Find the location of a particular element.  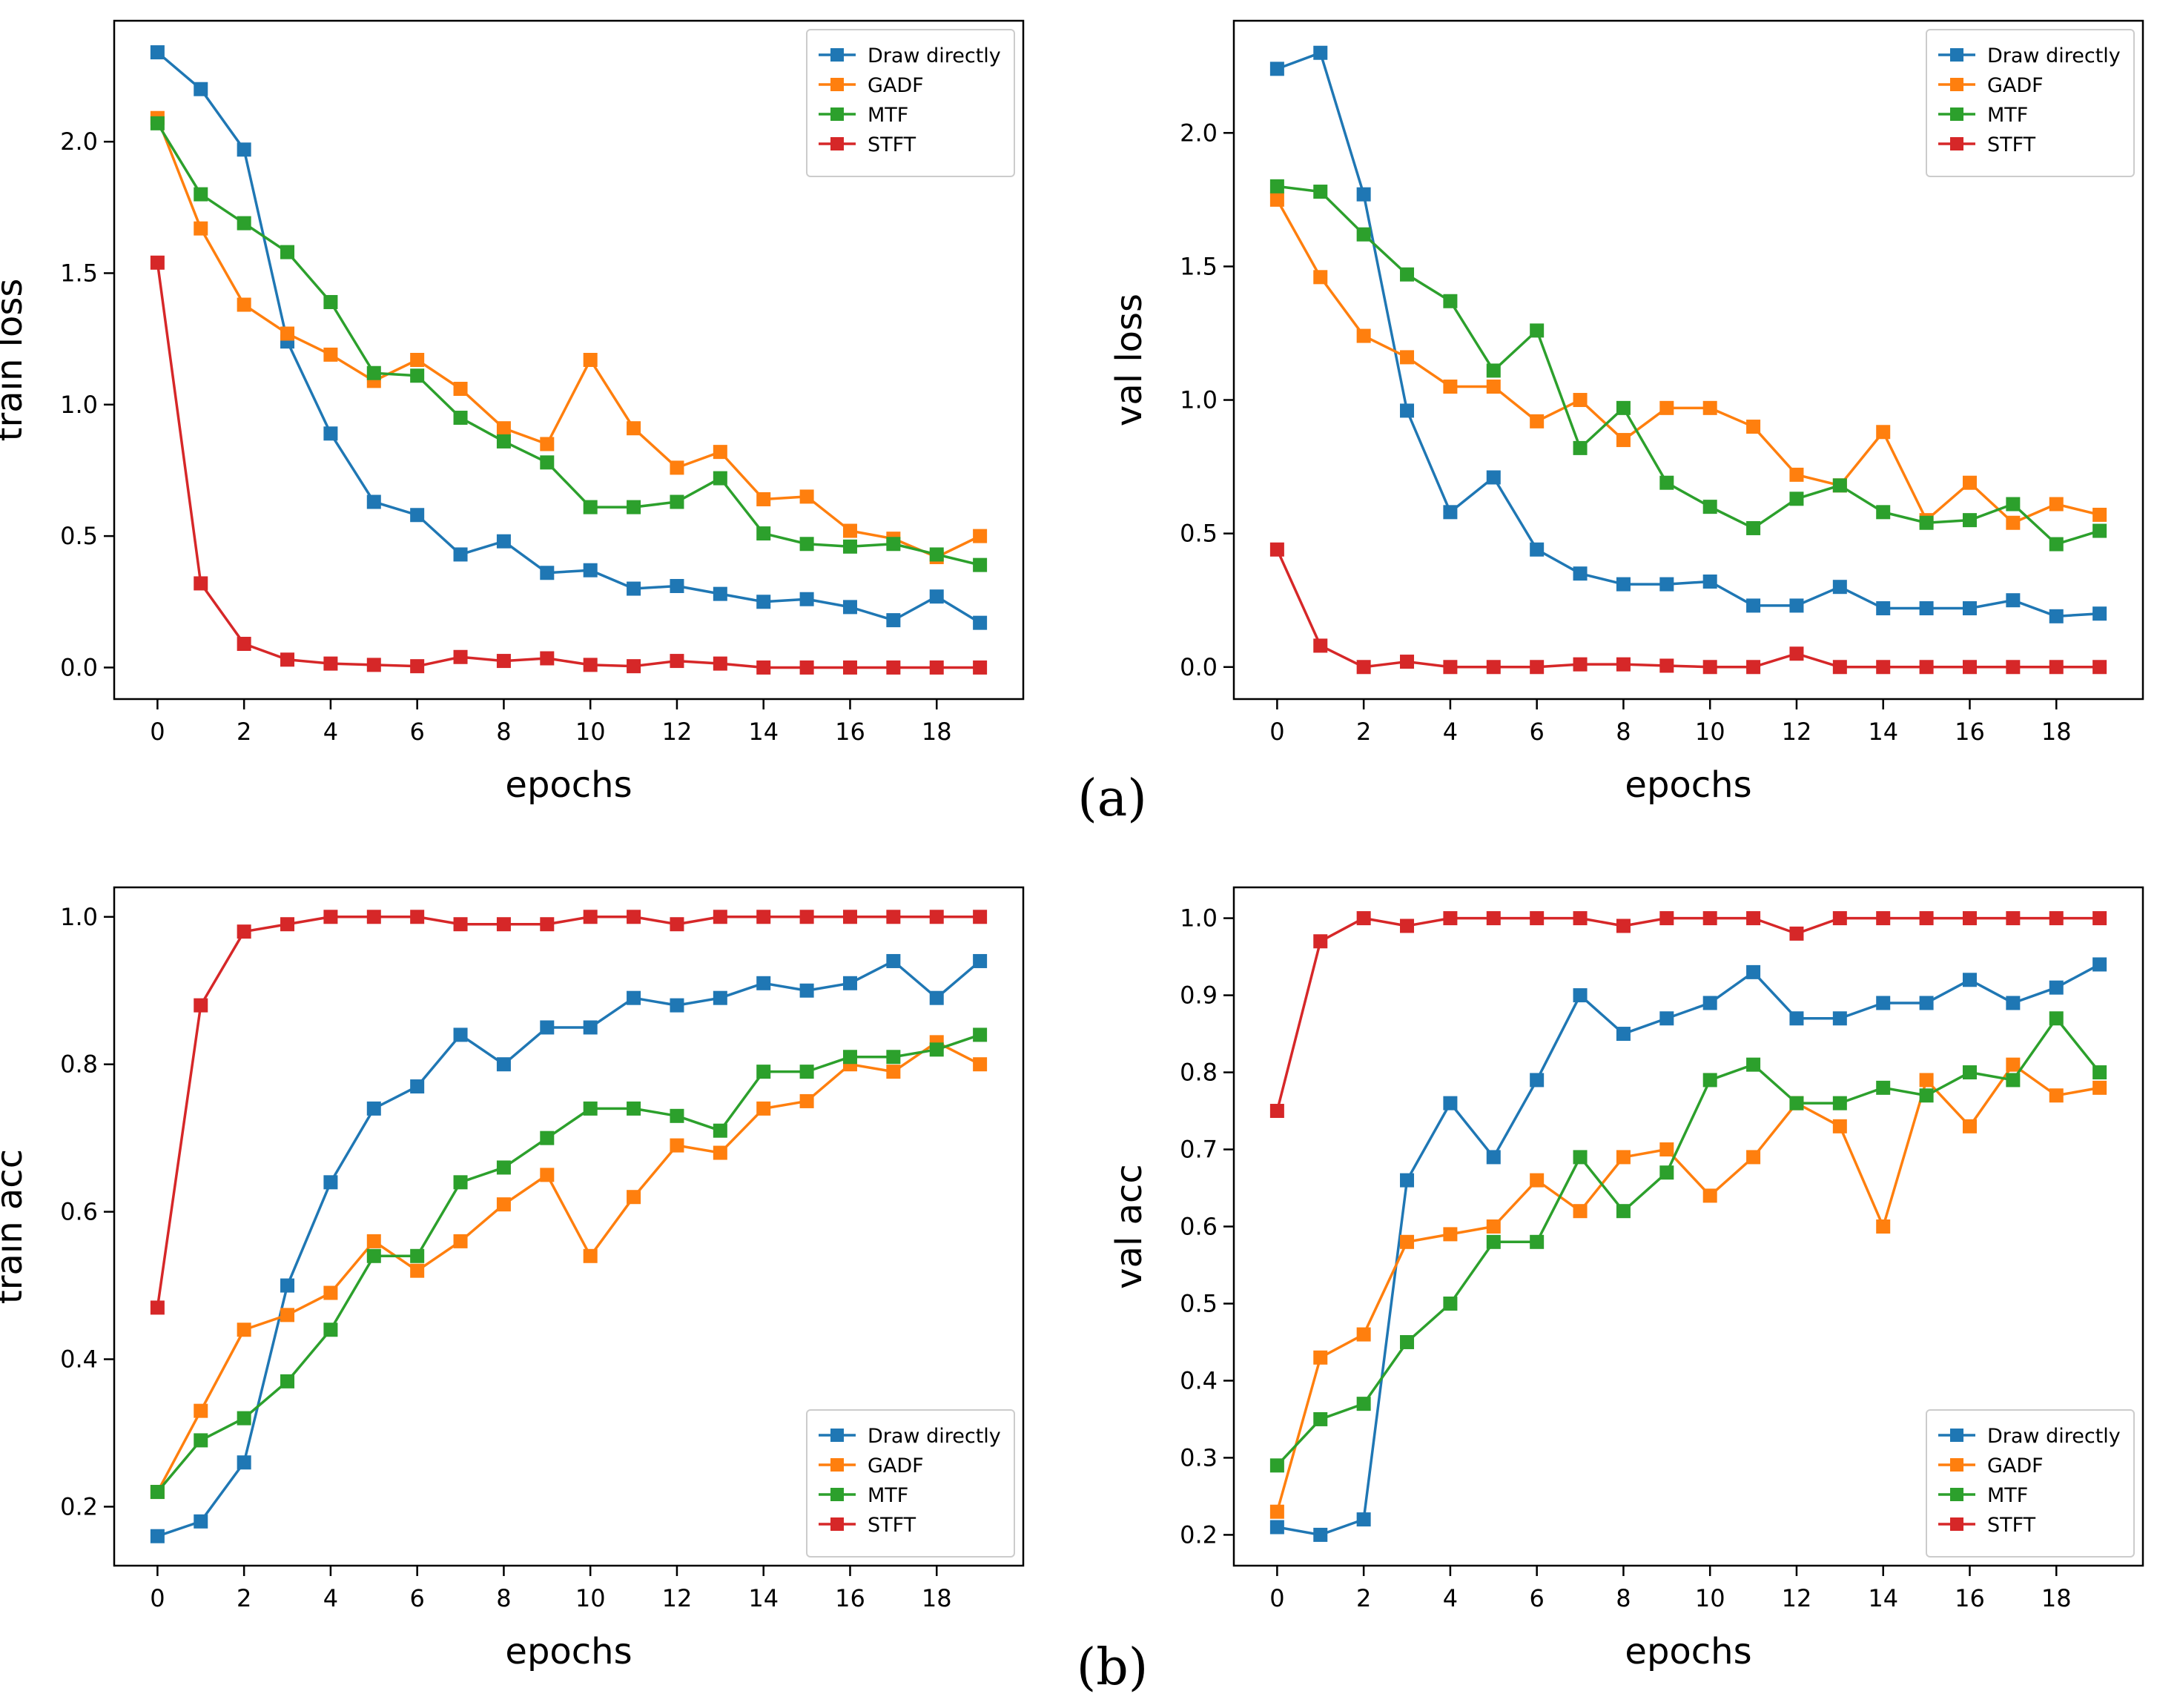

legend: Draw directly GADF MTF STFT is located at coordinates (2031, 1483).